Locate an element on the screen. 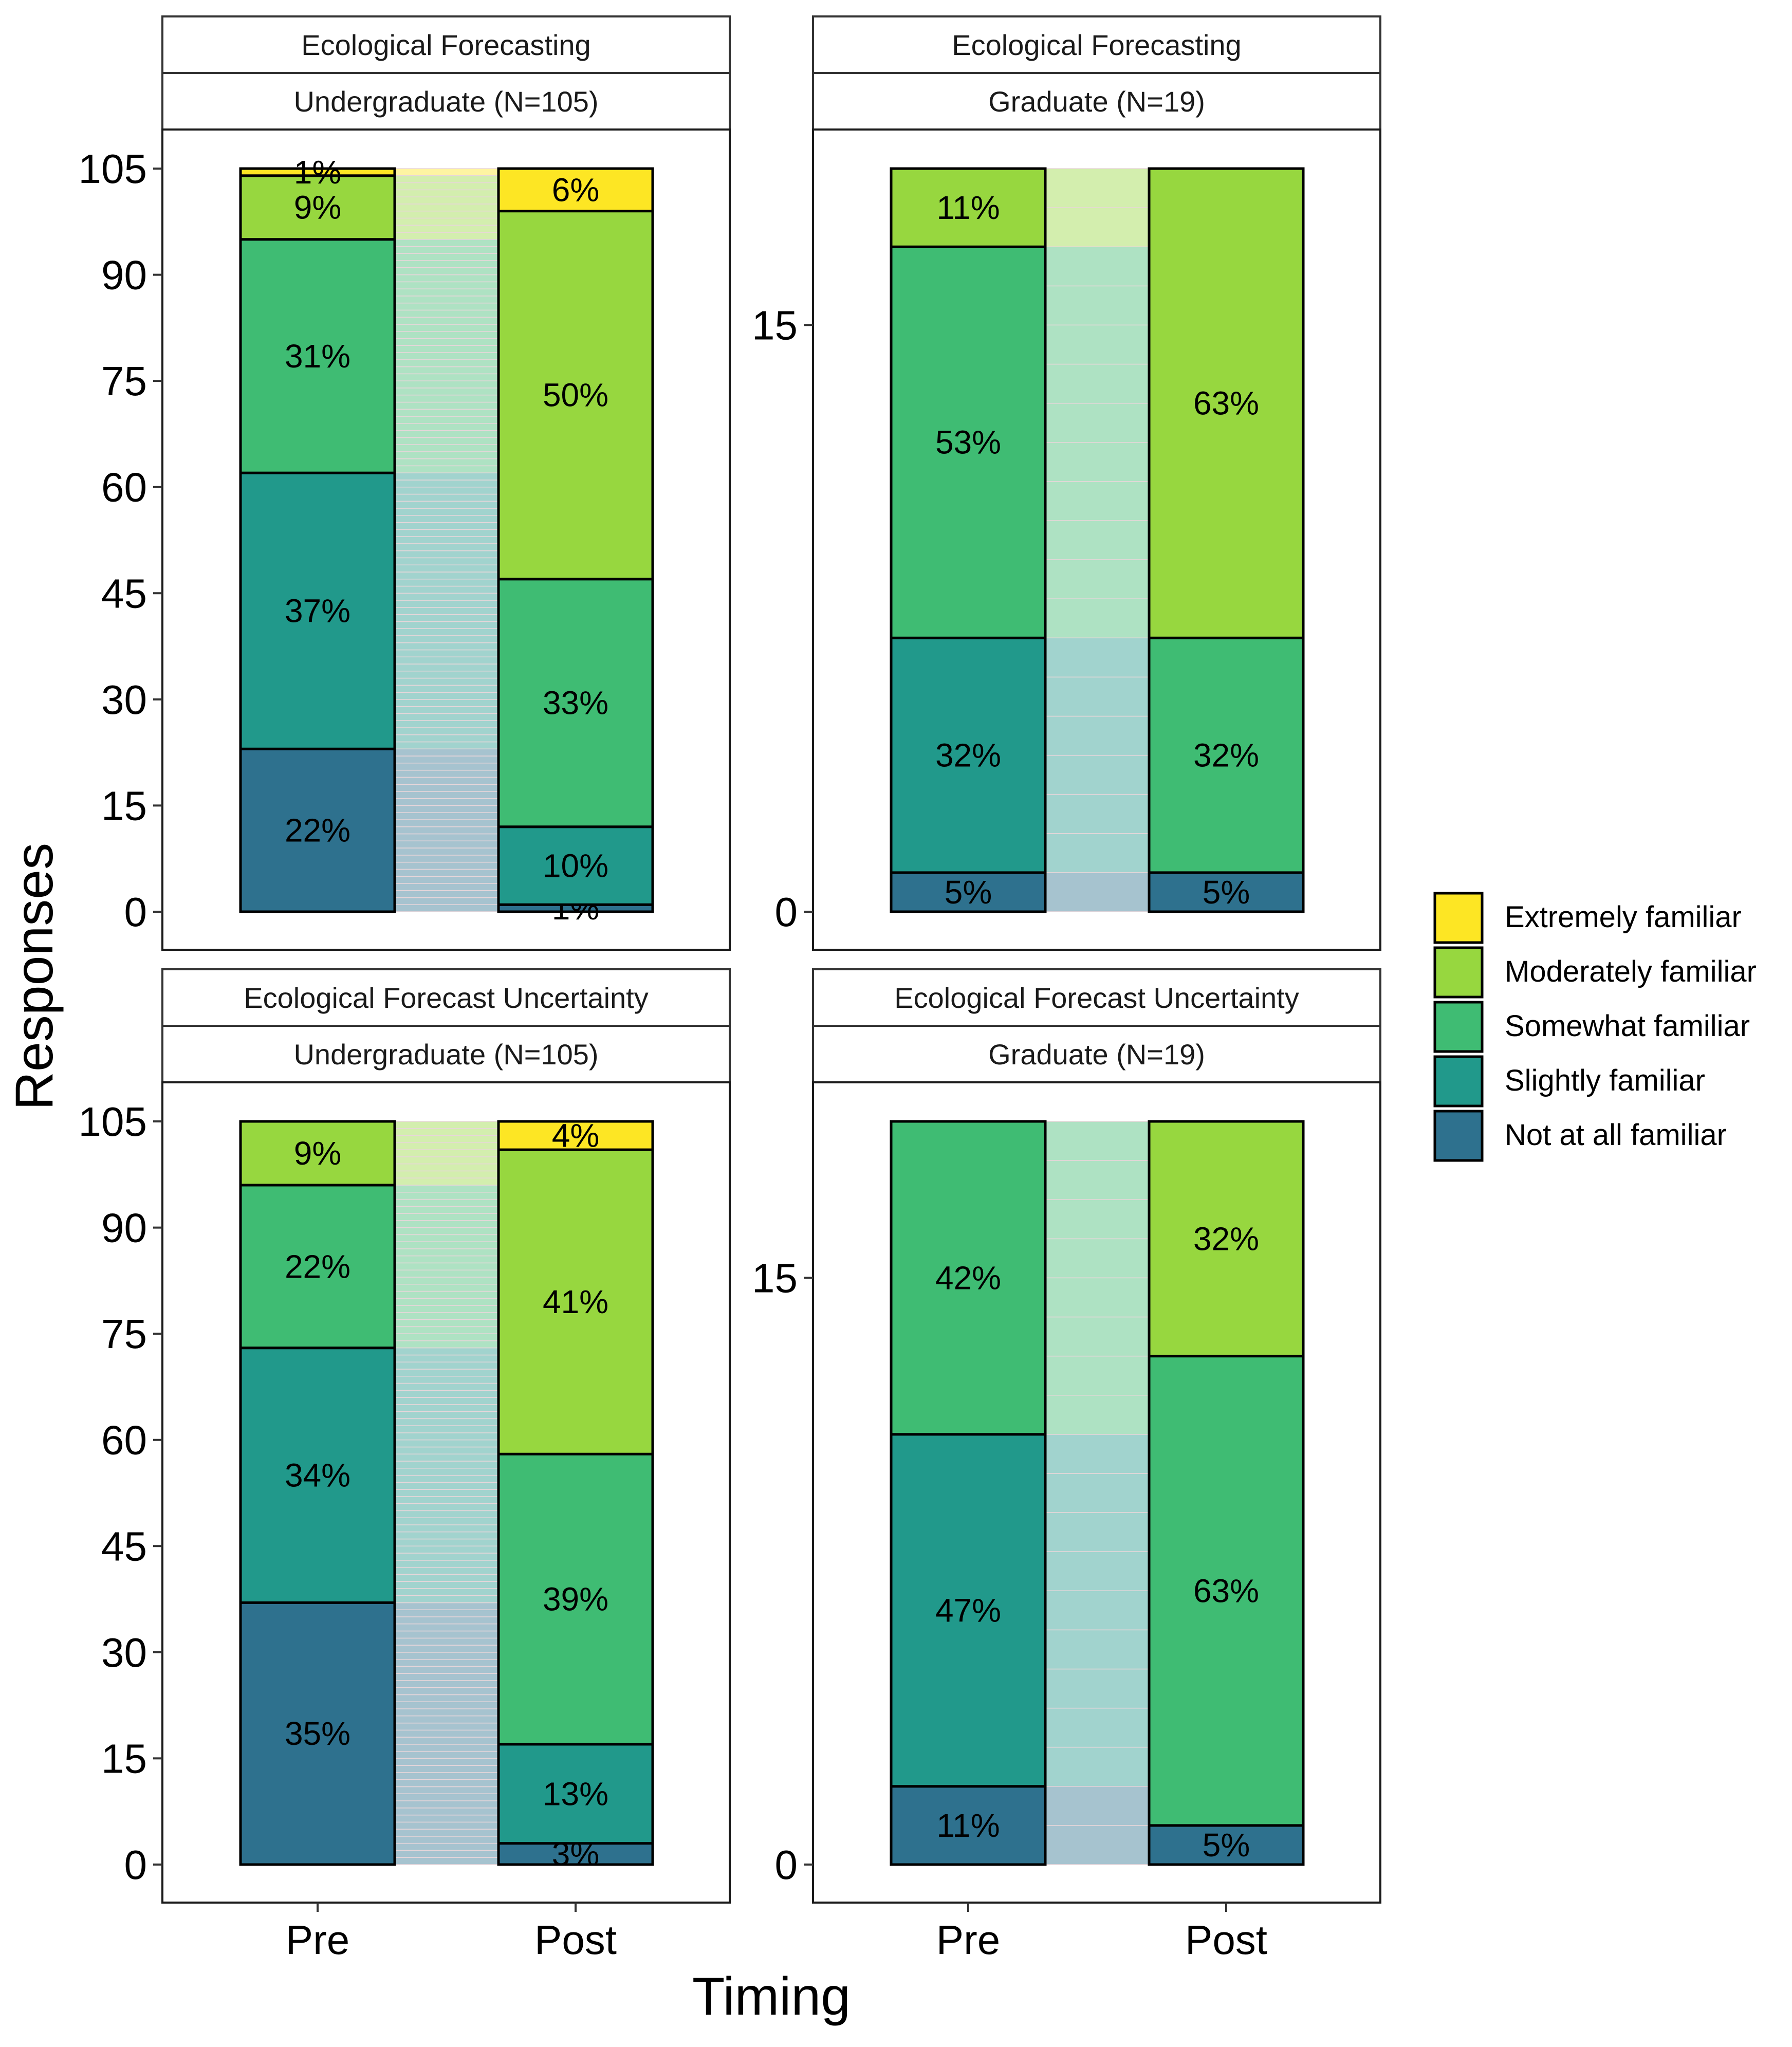  y-tick-label: 90 is located at coordinates (124, 1228).